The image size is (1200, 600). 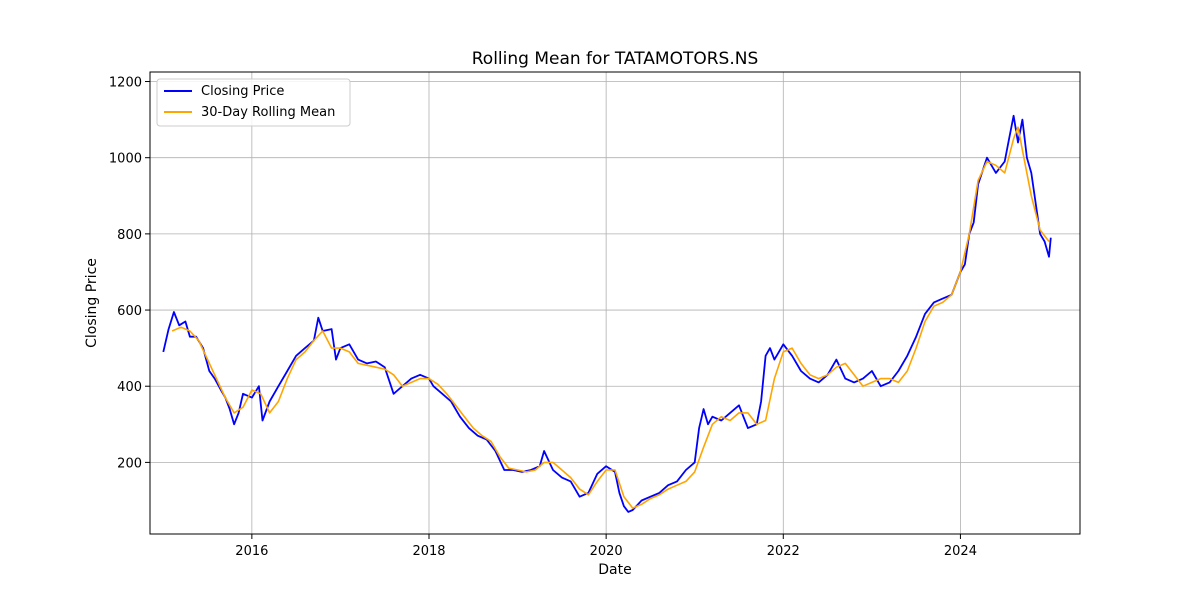 What do you see at coordinates (606, 551) in the screenshot?
I see `x-tick-label: 2020` at bounding box center [606, 551].